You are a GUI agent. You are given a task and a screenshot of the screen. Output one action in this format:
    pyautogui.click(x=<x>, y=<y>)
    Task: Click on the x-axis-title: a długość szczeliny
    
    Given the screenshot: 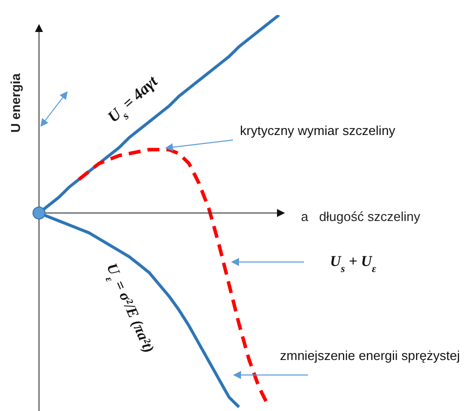 What is the action you would take?
    pyautogui.click(x=361, y=216)
    